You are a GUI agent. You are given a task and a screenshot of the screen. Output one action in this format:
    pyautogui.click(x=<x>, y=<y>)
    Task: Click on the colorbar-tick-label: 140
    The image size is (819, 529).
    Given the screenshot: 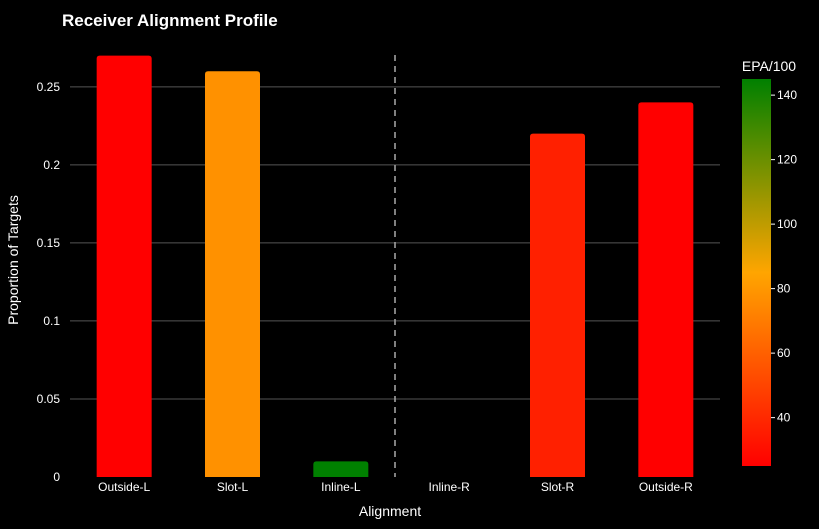 What is the action you would take?
    pyautogui.click(x=787, y=95)
    